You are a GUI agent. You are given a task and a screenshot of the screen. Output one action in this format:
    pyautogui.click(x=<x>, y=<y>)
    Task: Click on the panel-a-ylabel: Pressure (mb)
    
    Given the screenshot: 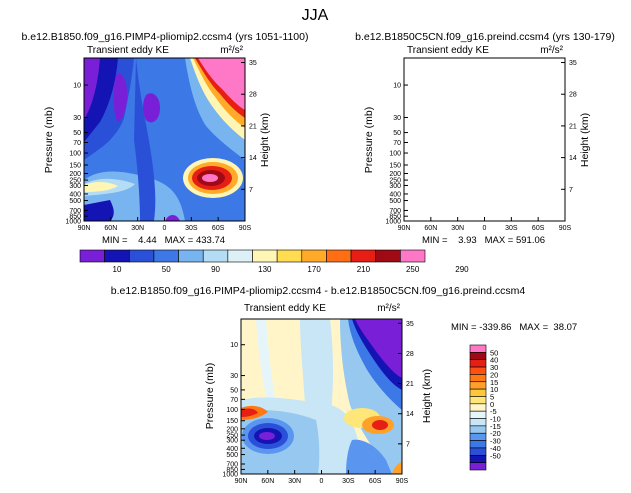 What is the action you would take?
    pyautogui.click(x=49, y=140)
    